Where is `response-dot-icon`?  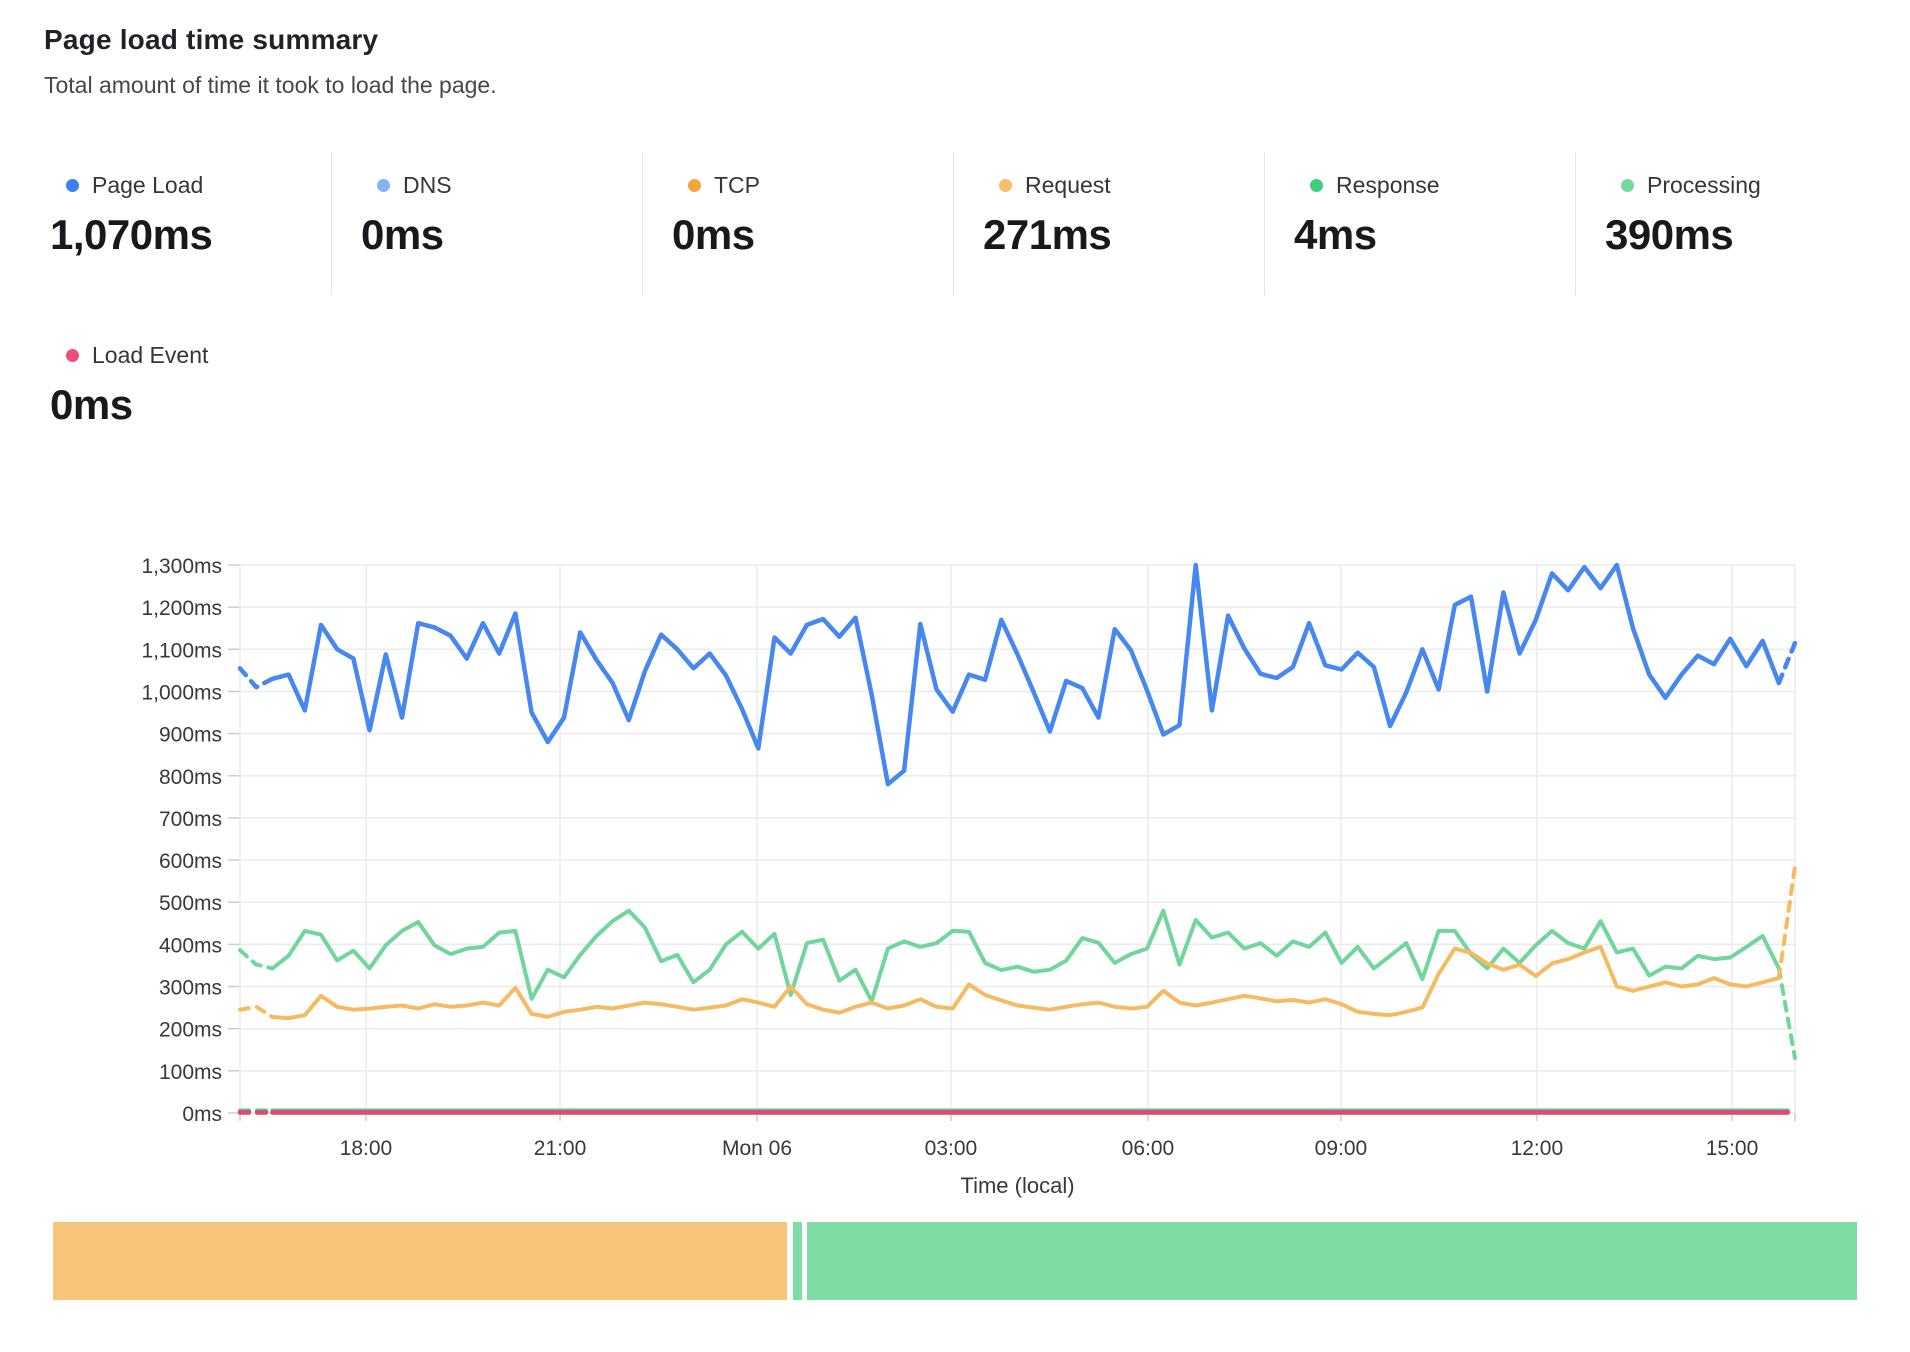
response-dot-icon is located at coordinates (1316, 185).